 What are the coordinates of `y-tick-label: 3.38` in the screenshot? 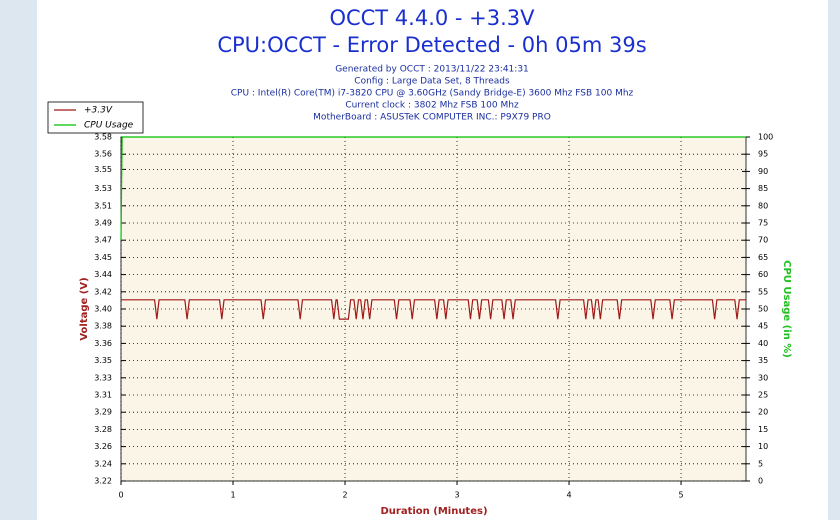 It's located at (103, 326).